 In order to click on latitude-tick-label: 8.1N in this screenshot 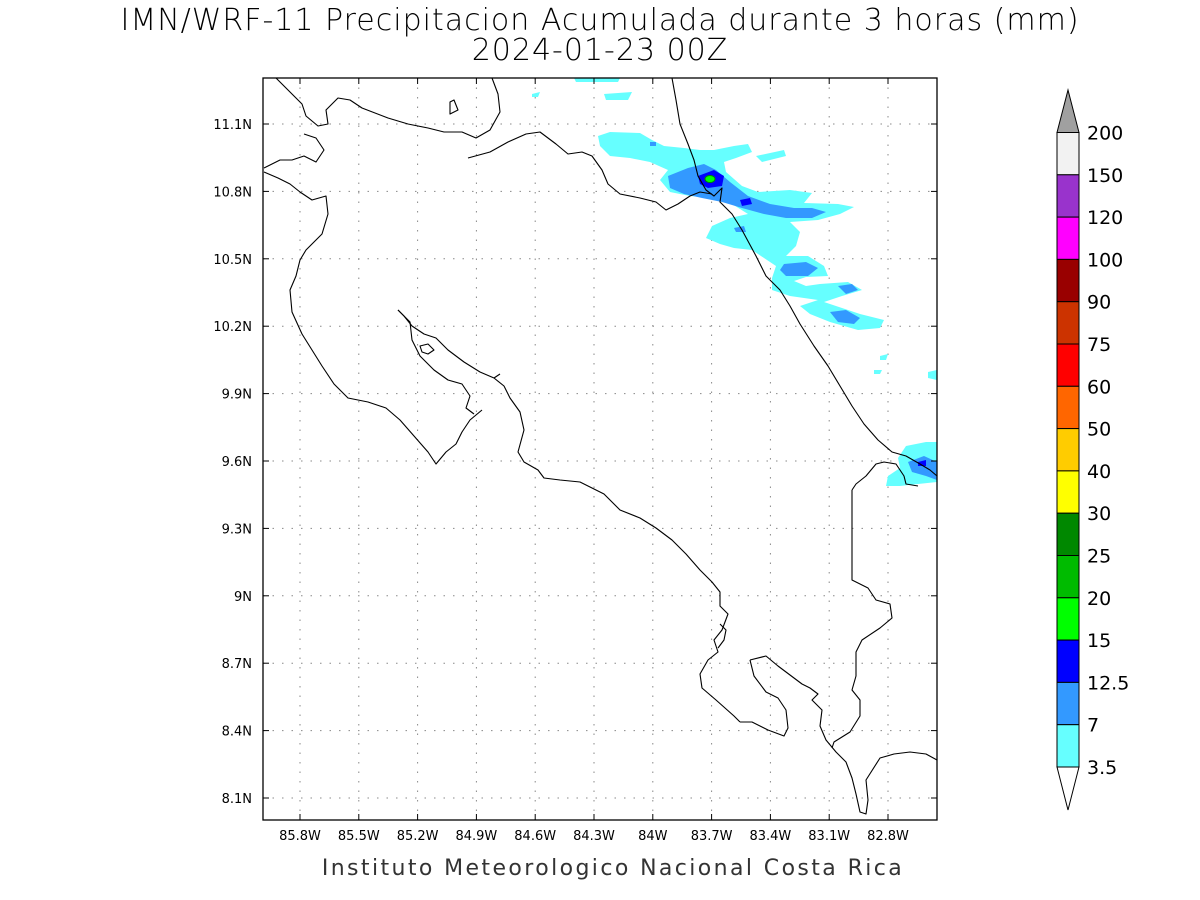, I will do `click(237, 799)`.